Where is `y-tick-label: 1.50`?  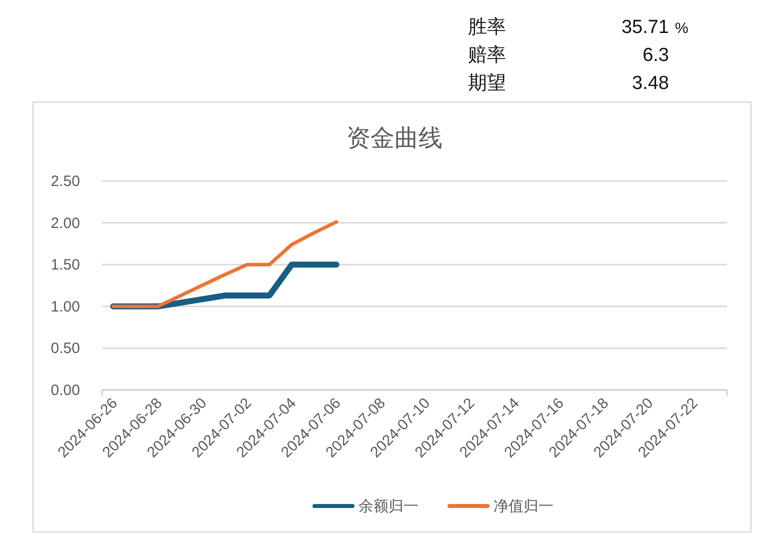
y-tick-label: 1.50 is located at coordinates (65, 265).